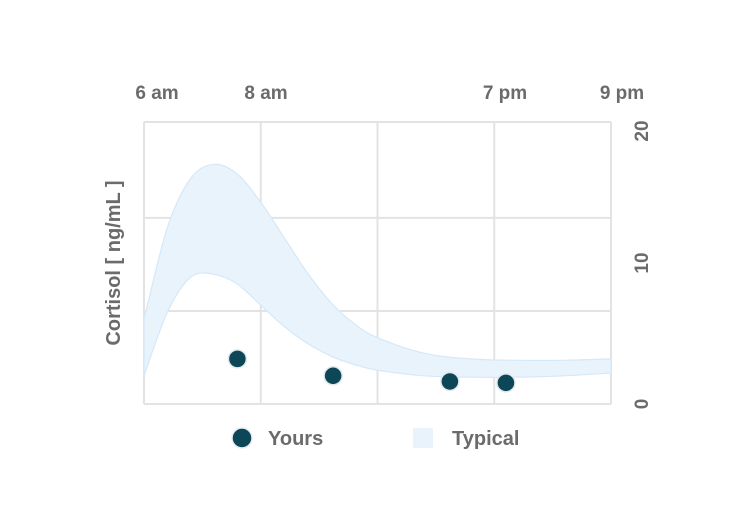  Describe the element at coordinates (423, 438) in the screenshot. I see `legend-swatch-typical` at that location.